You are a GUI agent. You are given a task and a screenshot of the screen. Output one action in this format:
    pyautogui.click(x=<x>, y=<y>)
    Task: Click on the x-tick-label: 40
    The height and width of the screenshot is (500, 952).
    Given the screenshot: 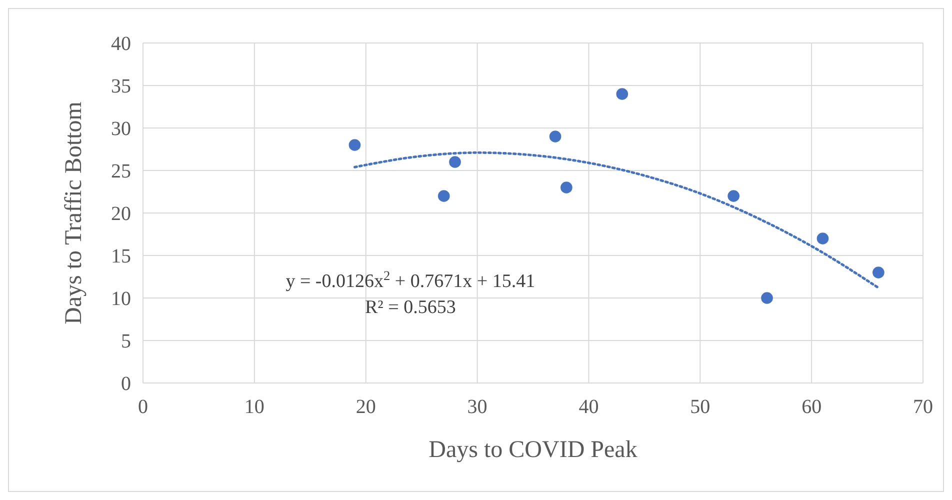 What is the action you would take?
    pyautogui.click(x=588, y=407)
    